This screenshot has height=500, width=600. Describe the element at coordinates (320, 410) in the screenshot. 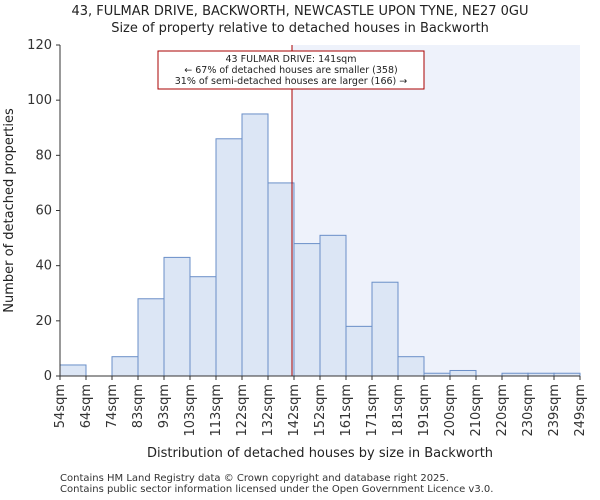

I see `x-tick-label-152sqm: 152sqm` at that location.